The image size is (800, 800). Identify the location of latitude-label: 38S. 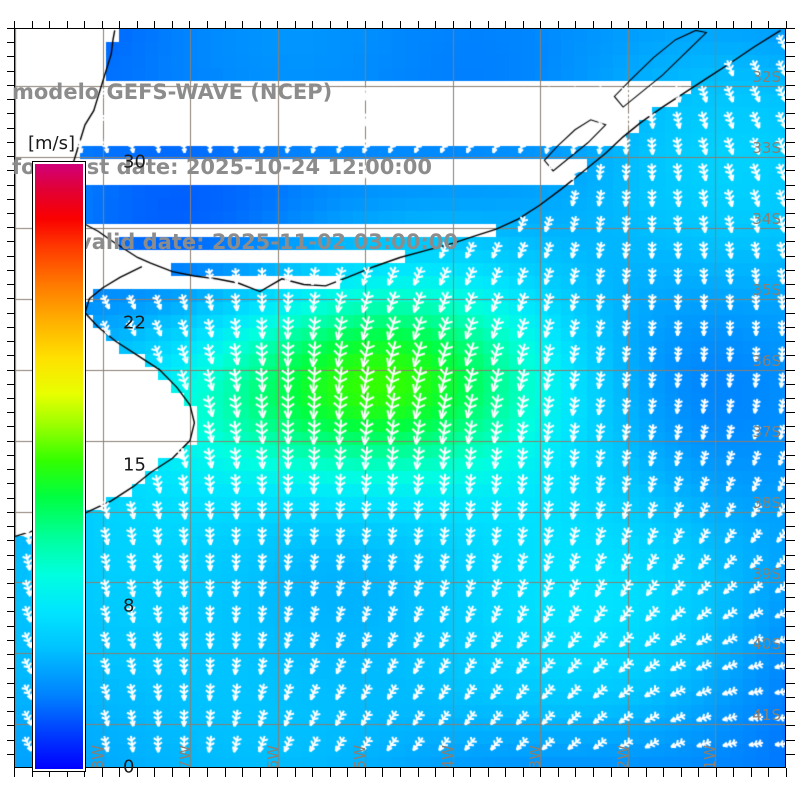
(766, 502).